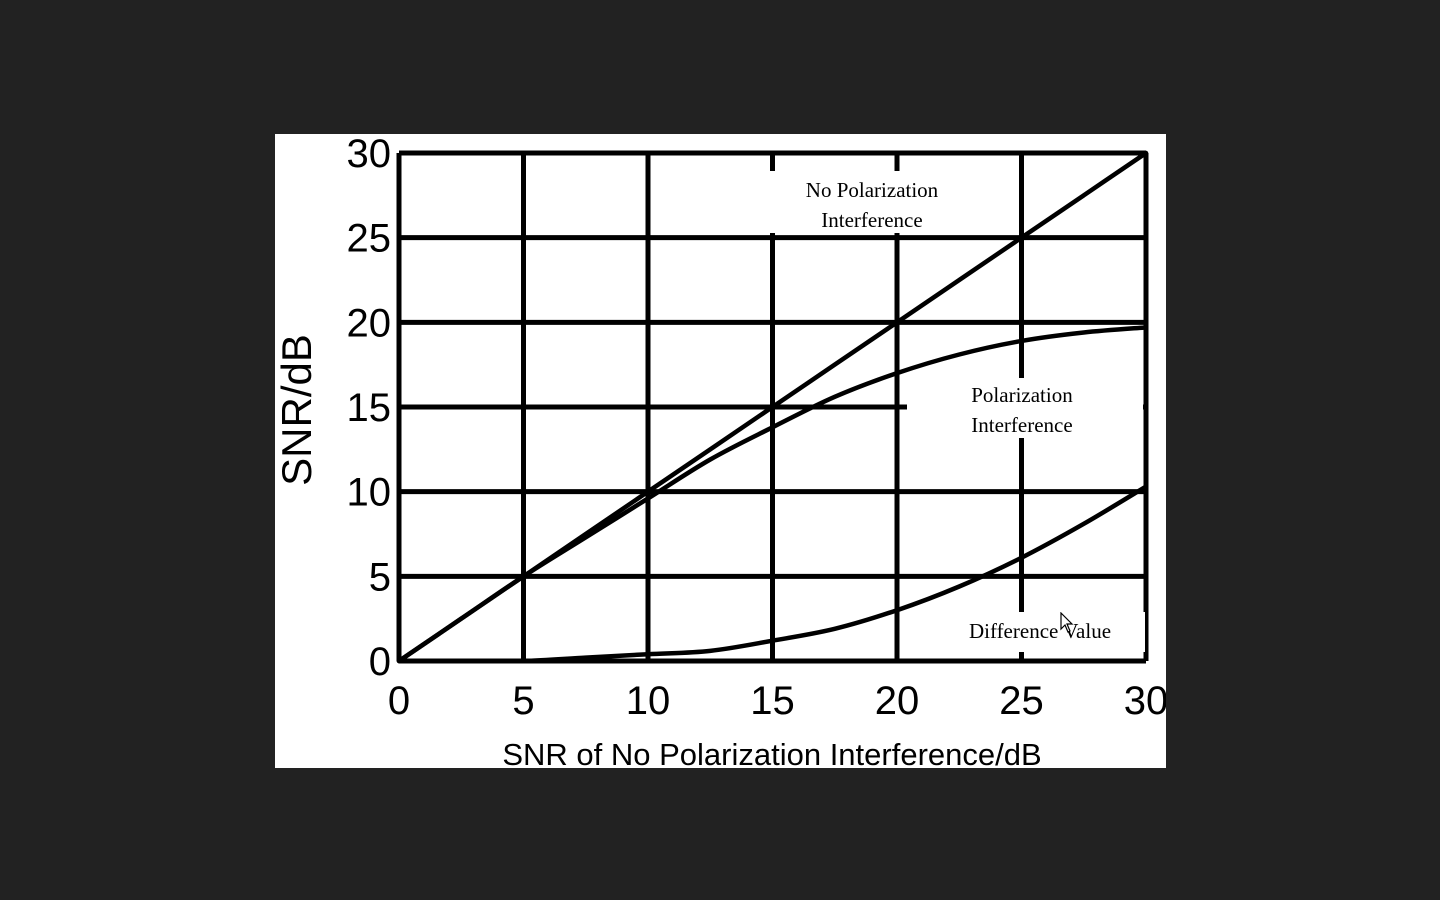  Describe the element at coordinates (1021, 701) in the screenshot. I see `x-tick-label-5: 25` at that location.